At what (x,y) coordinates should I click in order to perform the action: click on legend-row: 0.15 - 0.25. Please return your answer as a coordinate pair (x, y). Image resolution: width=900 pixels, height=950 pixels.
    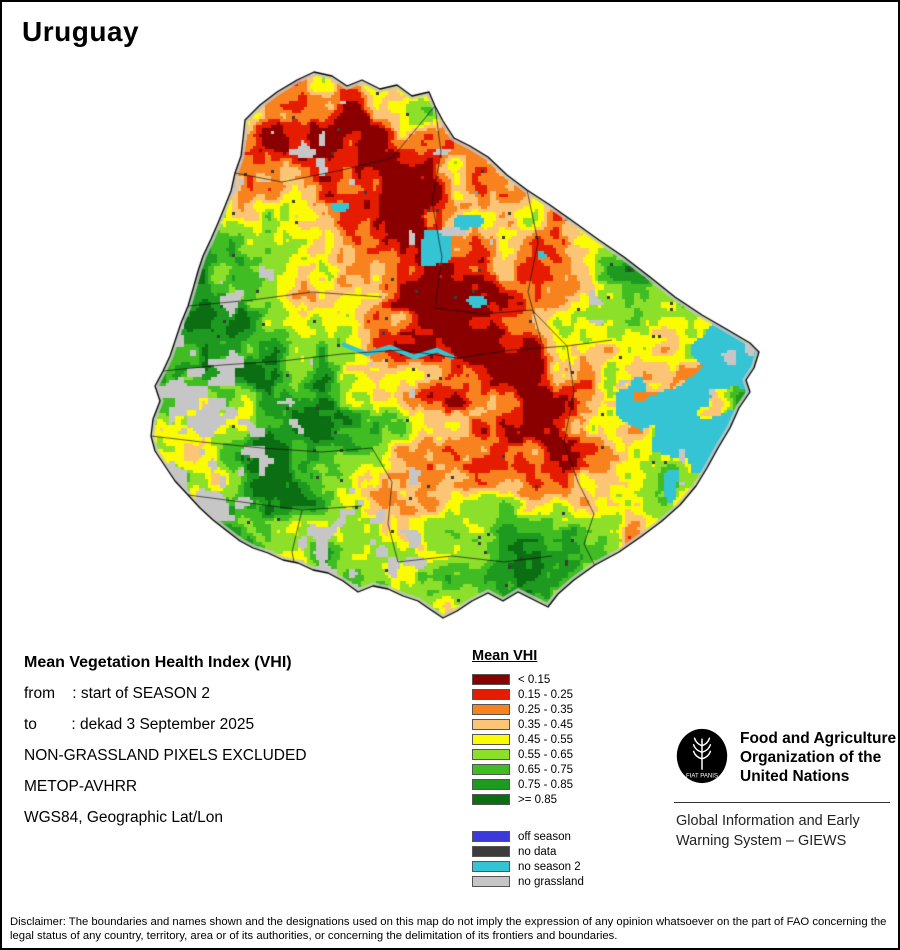
    Looking at the image, I should click on (528, 694).